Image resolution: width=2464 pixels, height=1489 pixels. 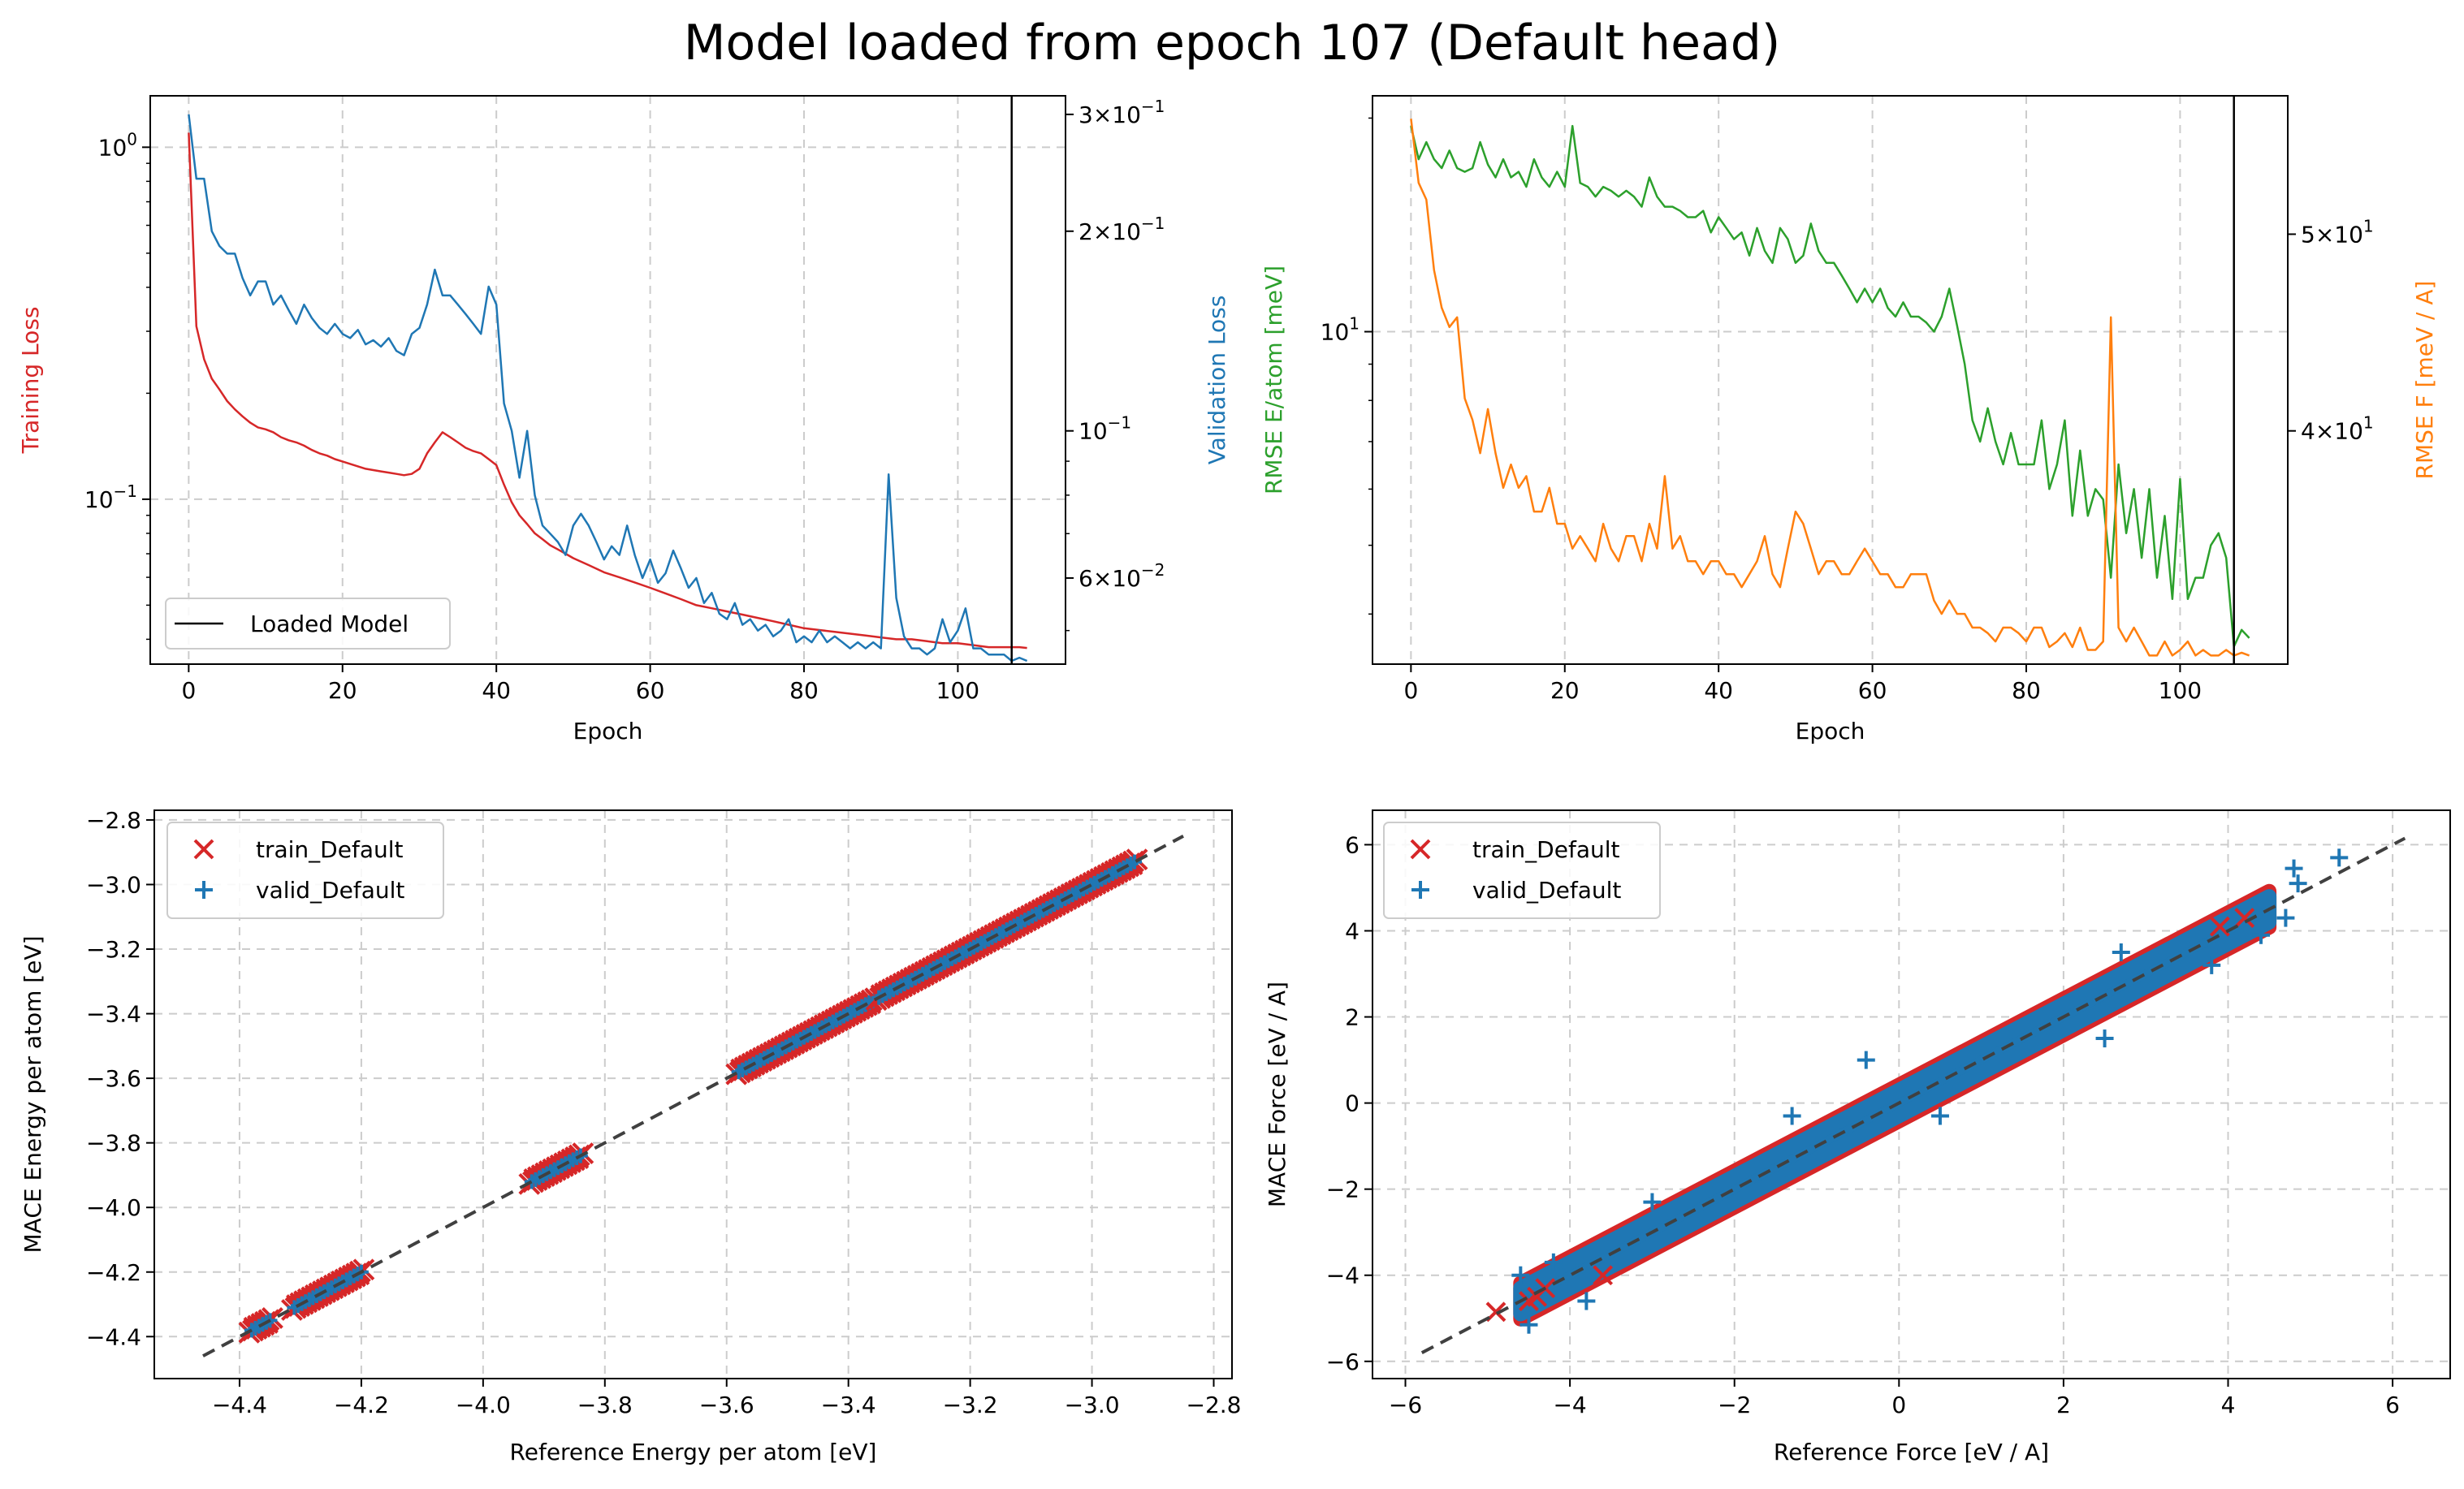 I want to click on y-tick-right-label: 5×10¹, so click(x=2337, y=232).